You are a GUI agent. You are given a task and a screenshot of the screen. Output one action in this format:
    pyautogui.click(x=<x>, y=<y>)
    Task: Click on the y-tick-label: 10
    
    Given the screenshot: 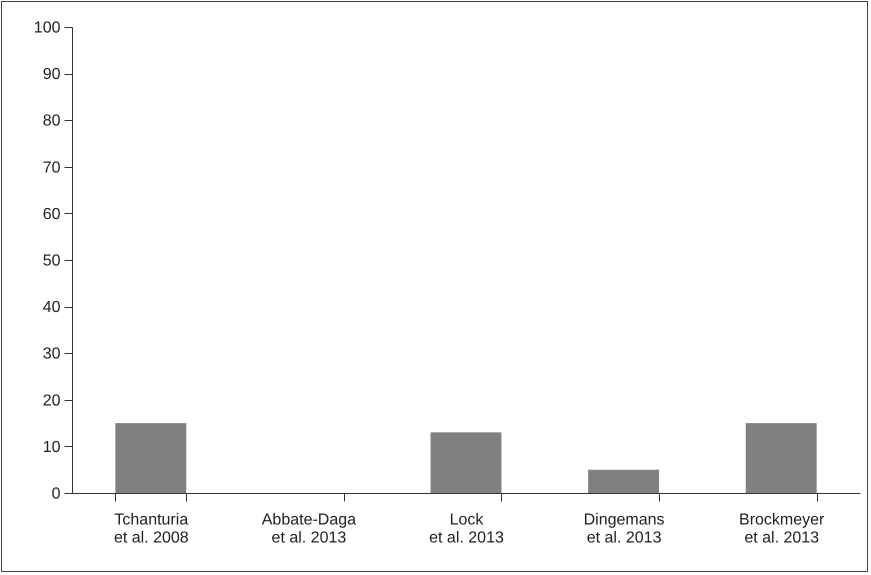 What is the action you would take?
    pyautogui.click(x=51, y=447)
    